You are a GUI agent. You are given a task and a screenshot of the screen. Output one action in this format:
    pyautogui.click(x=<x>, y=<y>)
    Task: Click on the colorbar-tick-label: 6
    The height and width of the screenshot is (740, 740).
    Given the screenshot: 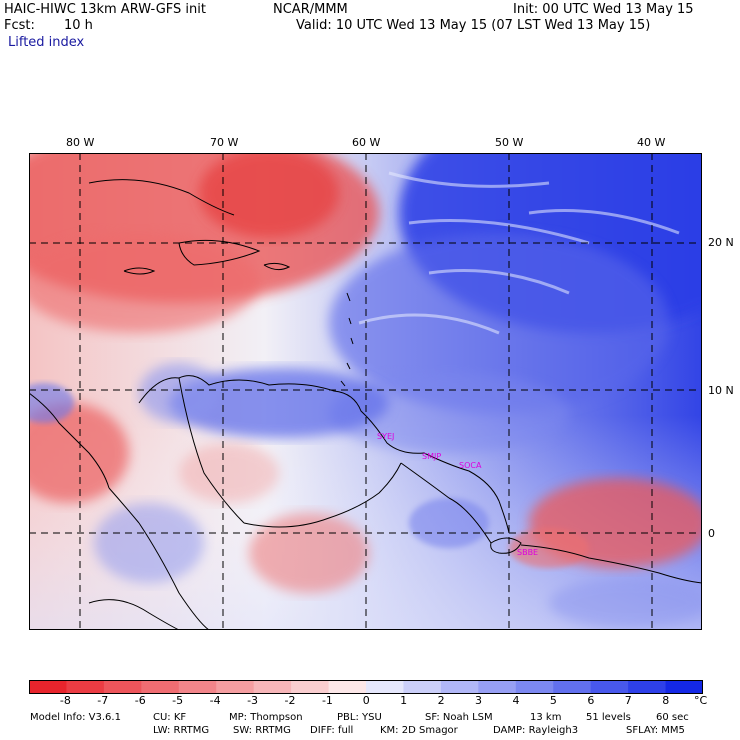 What is the action you would take?
    pyautogui.click(x=591, y=700)
    